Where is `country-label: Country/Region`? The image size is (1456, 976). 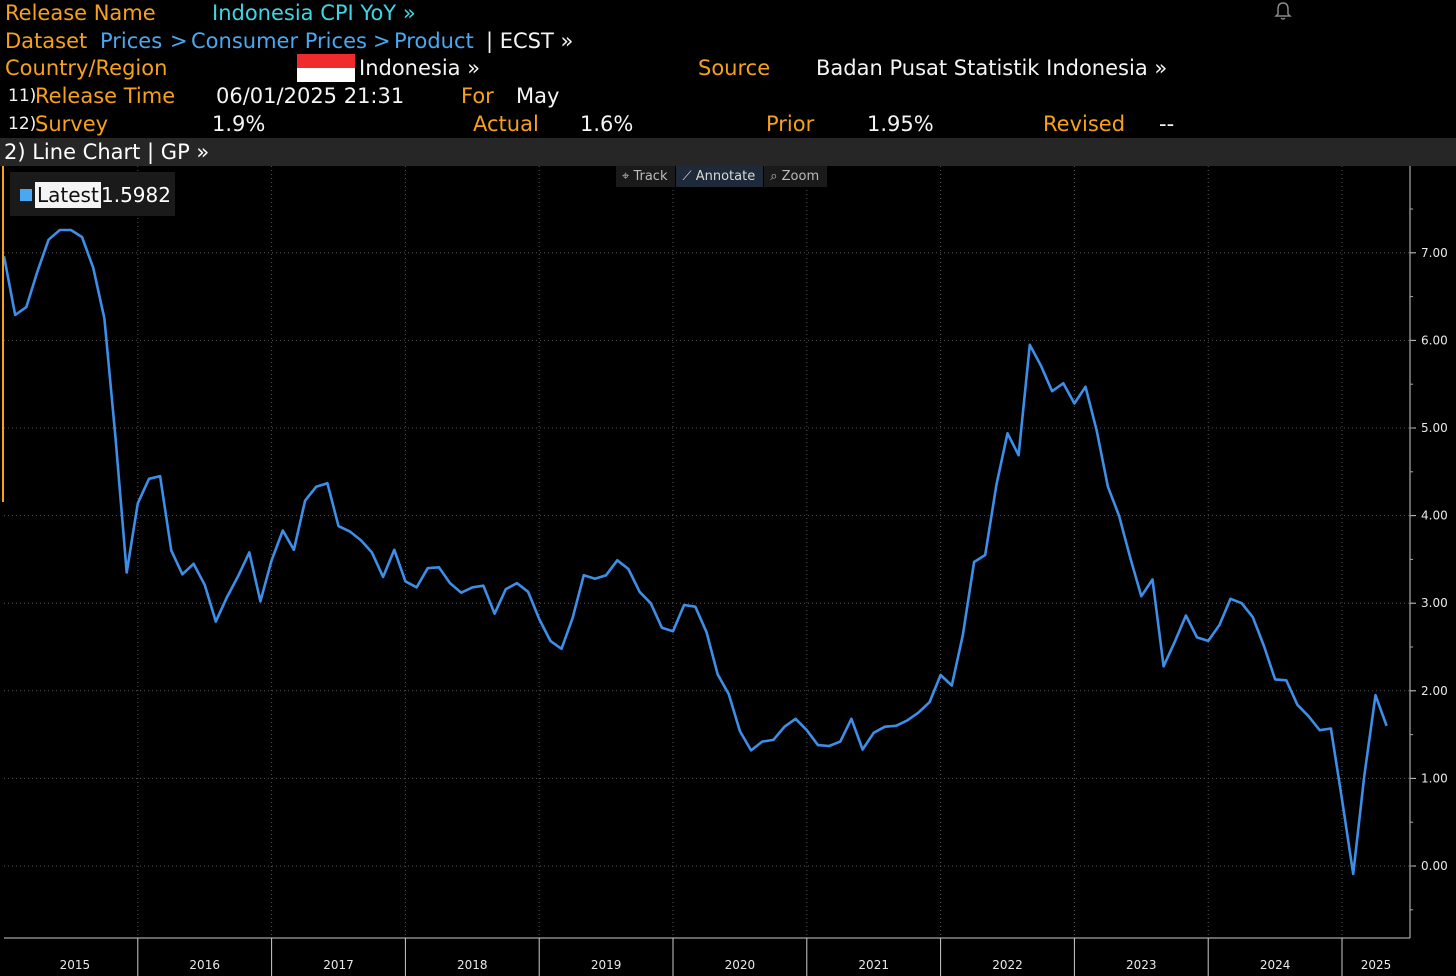 country-label: Country/Region is located at coordinates (86, 68).